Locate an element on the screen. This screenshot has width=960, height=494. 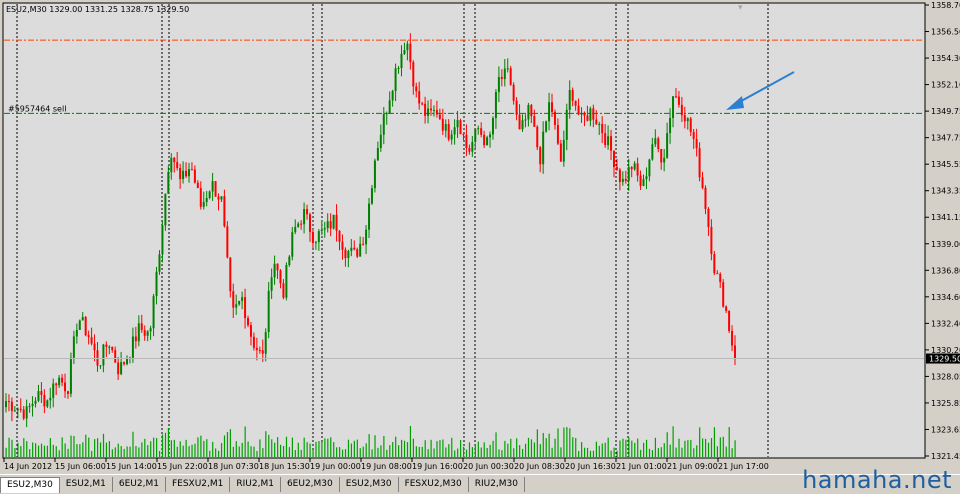
x-tick-label: 21 Jun 09:00 is located at coordinates (692, 466).